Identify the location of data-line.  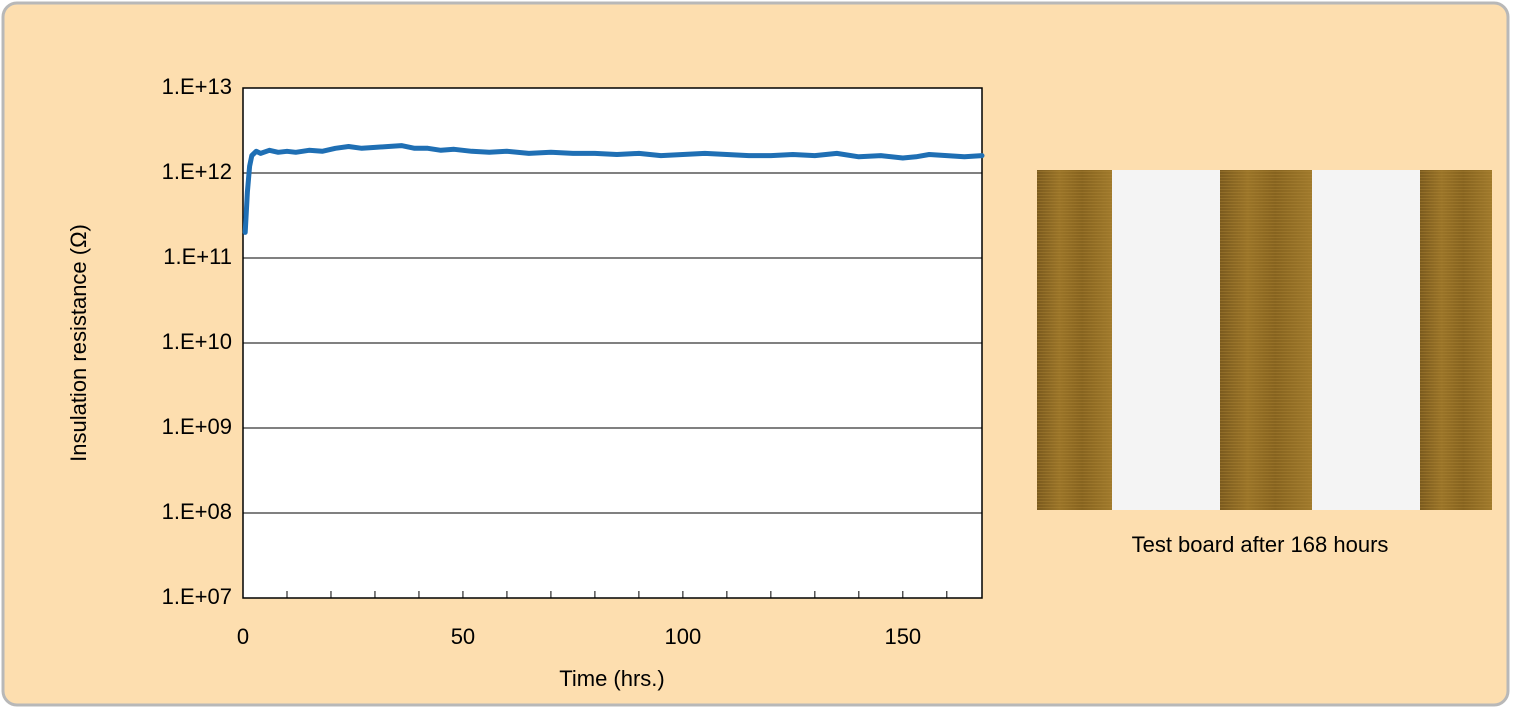
(613, 189).